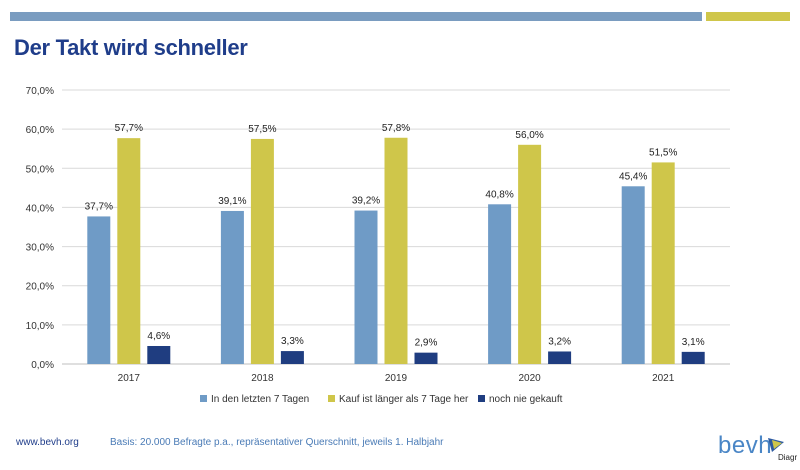 This screenshot has height=470, width=800. Describe the element at coordinates (663, 152) in the screenshot. I see `data-label: 51,5%` at that location.